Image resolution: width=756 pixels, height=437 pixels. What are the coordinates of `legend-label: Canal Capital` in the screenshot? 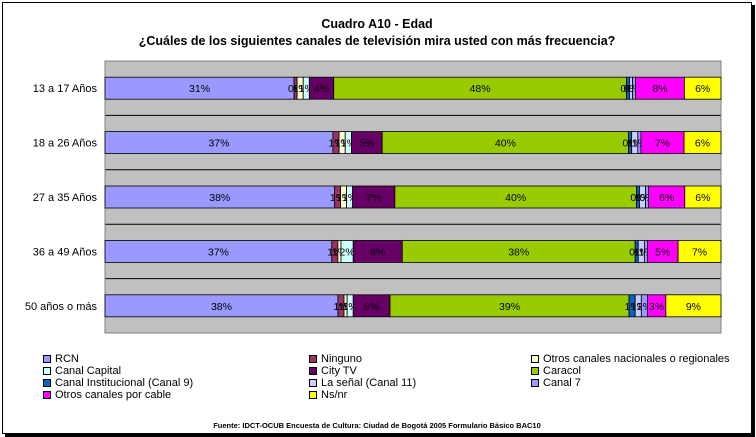 It's located at (88, 371).